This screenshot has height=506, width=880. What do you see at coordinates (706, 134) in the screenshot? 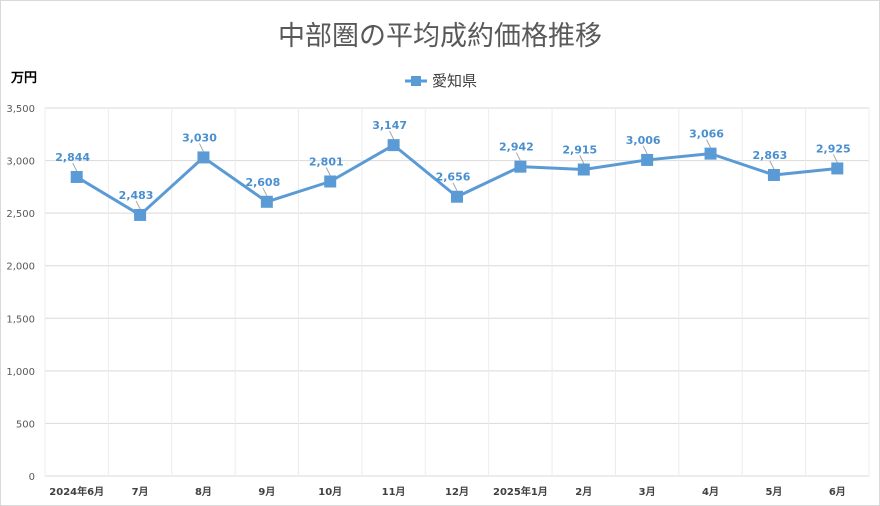
I see `data-label: 3,066` at bounding box center [706, 134].